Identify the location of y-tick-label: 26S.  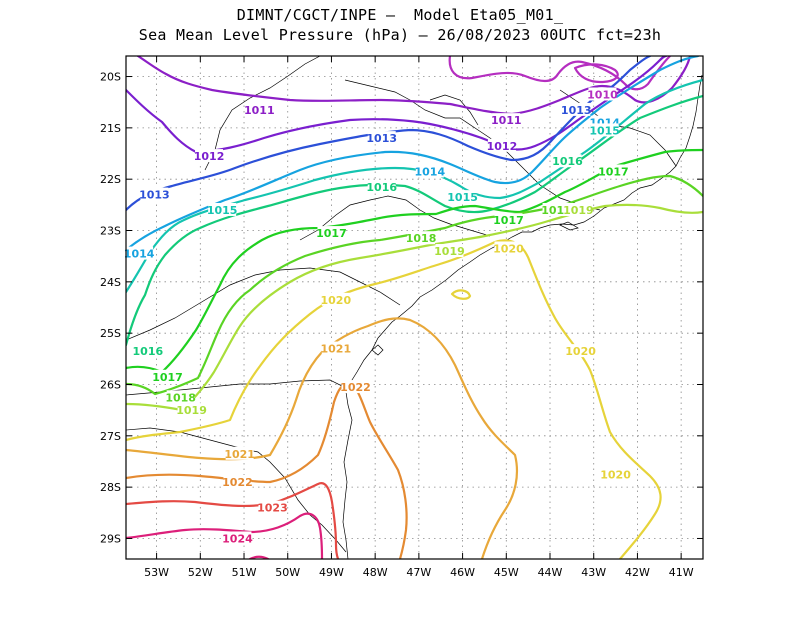
(110, 384).